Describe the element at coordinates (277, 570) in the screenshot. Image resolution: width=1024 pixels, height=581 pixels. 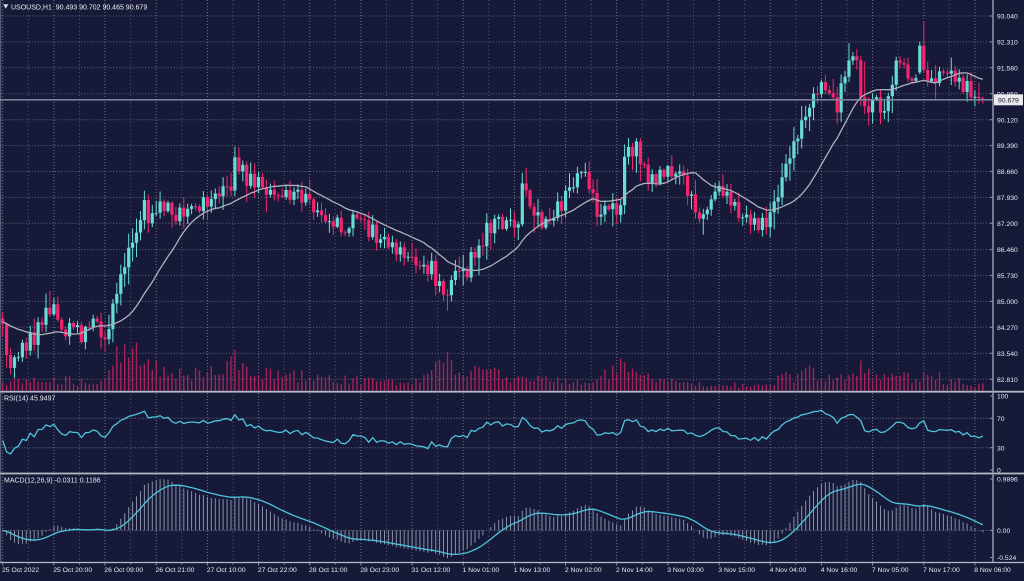
I see `svg-text: 27 Oct 22:00` at that location.